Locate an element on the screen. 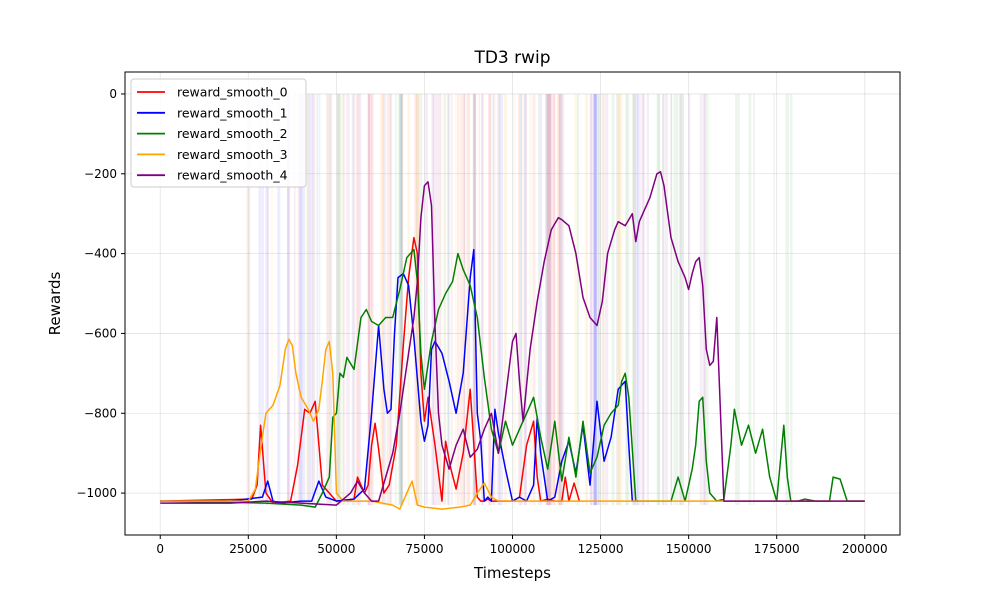 The height and width of the screenshot is (604, 1000). y-tick-label: −1000 is located at coordinates (96, 493).